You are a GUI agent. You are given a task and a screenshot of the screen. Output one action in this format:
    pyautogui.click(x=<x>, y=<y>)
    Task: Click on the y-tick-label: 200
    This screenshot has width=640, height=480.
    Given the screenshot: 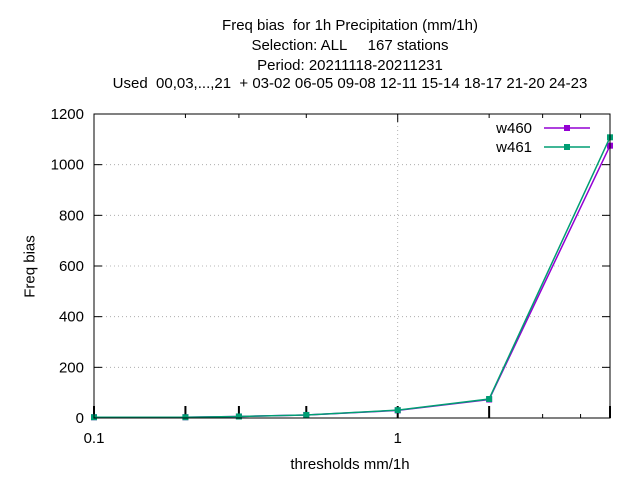 What is the action you would take?
    pyautogui.click(x=71, y=367)
    